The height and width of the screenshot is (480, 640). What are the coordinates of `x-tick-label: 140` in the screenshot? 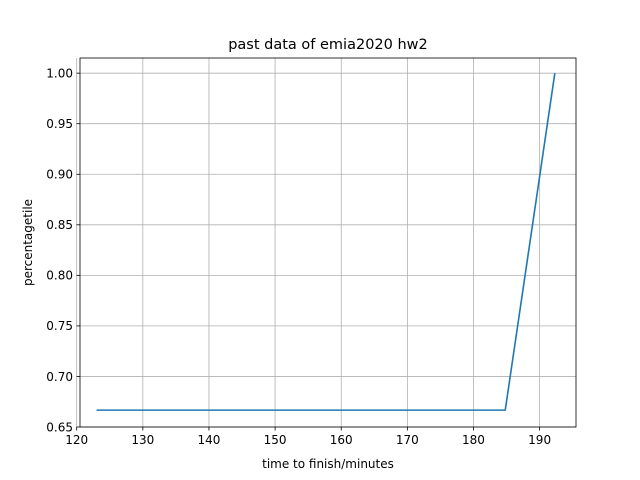 It's located at (209, 440).